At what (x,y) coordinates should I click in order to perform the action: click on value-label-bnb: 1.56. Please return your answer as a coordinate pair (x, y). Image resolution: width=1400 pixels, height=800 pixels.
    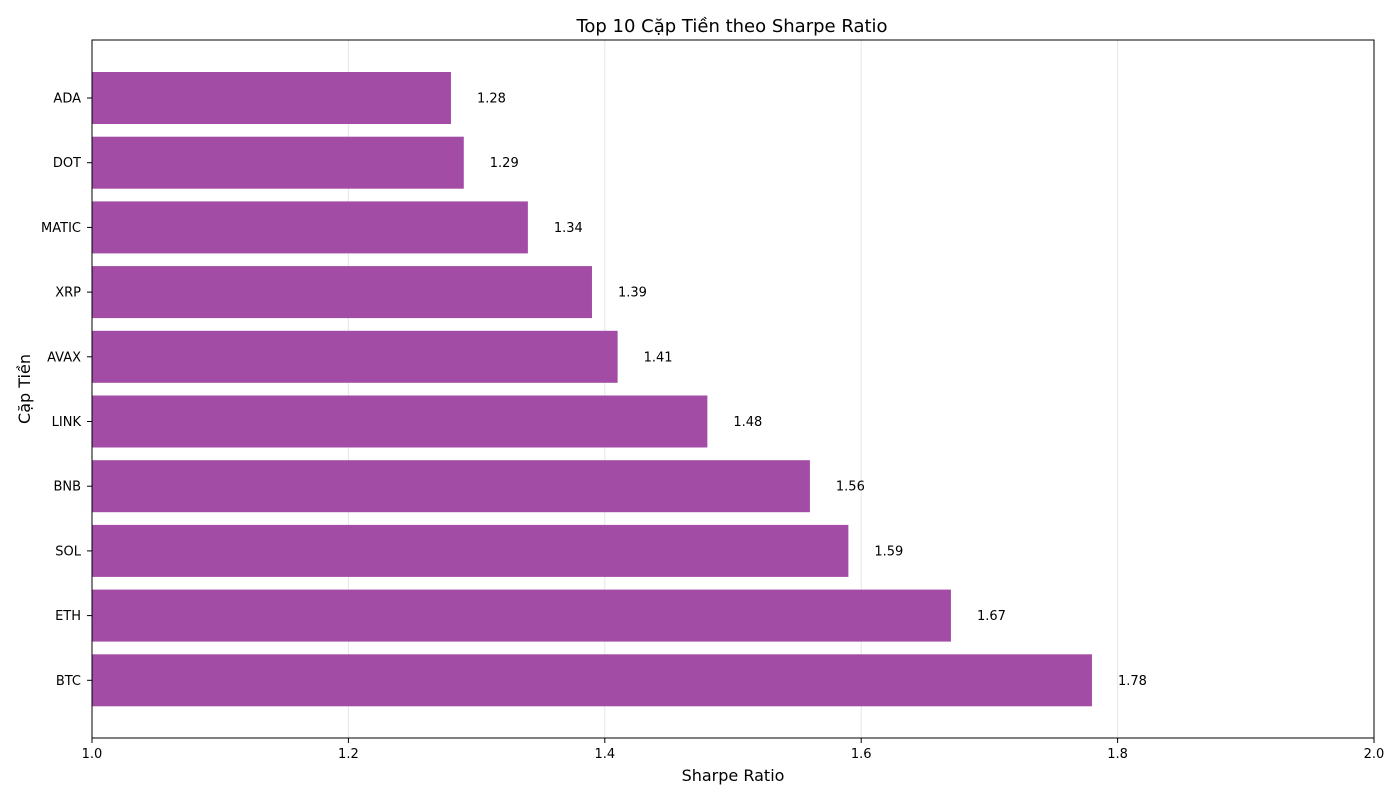
    Looking at the image, I should click on (850, 487).